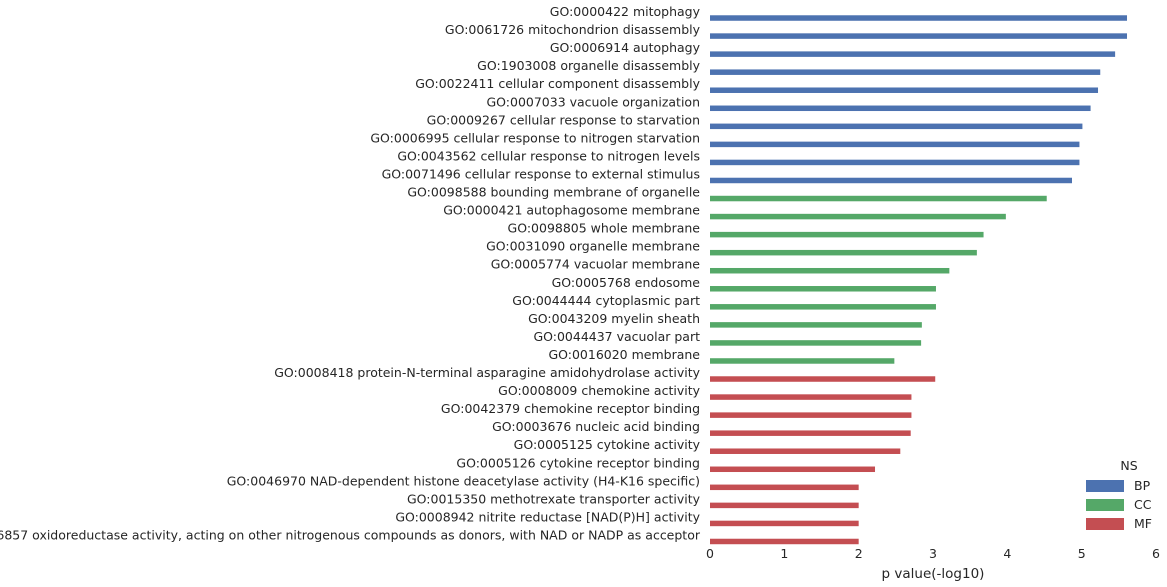 This screenshot has width=1167, height=587. I want to click on legend-label-mf: MF, so click(1143, 523).